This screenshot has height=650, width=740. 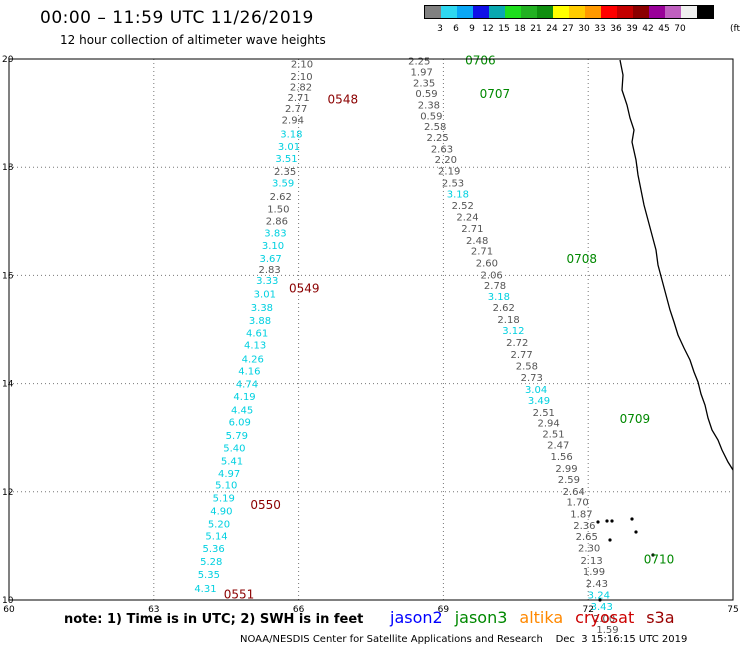 I want to click on wave-height-value: 2.82, so click(x=301, y=88).